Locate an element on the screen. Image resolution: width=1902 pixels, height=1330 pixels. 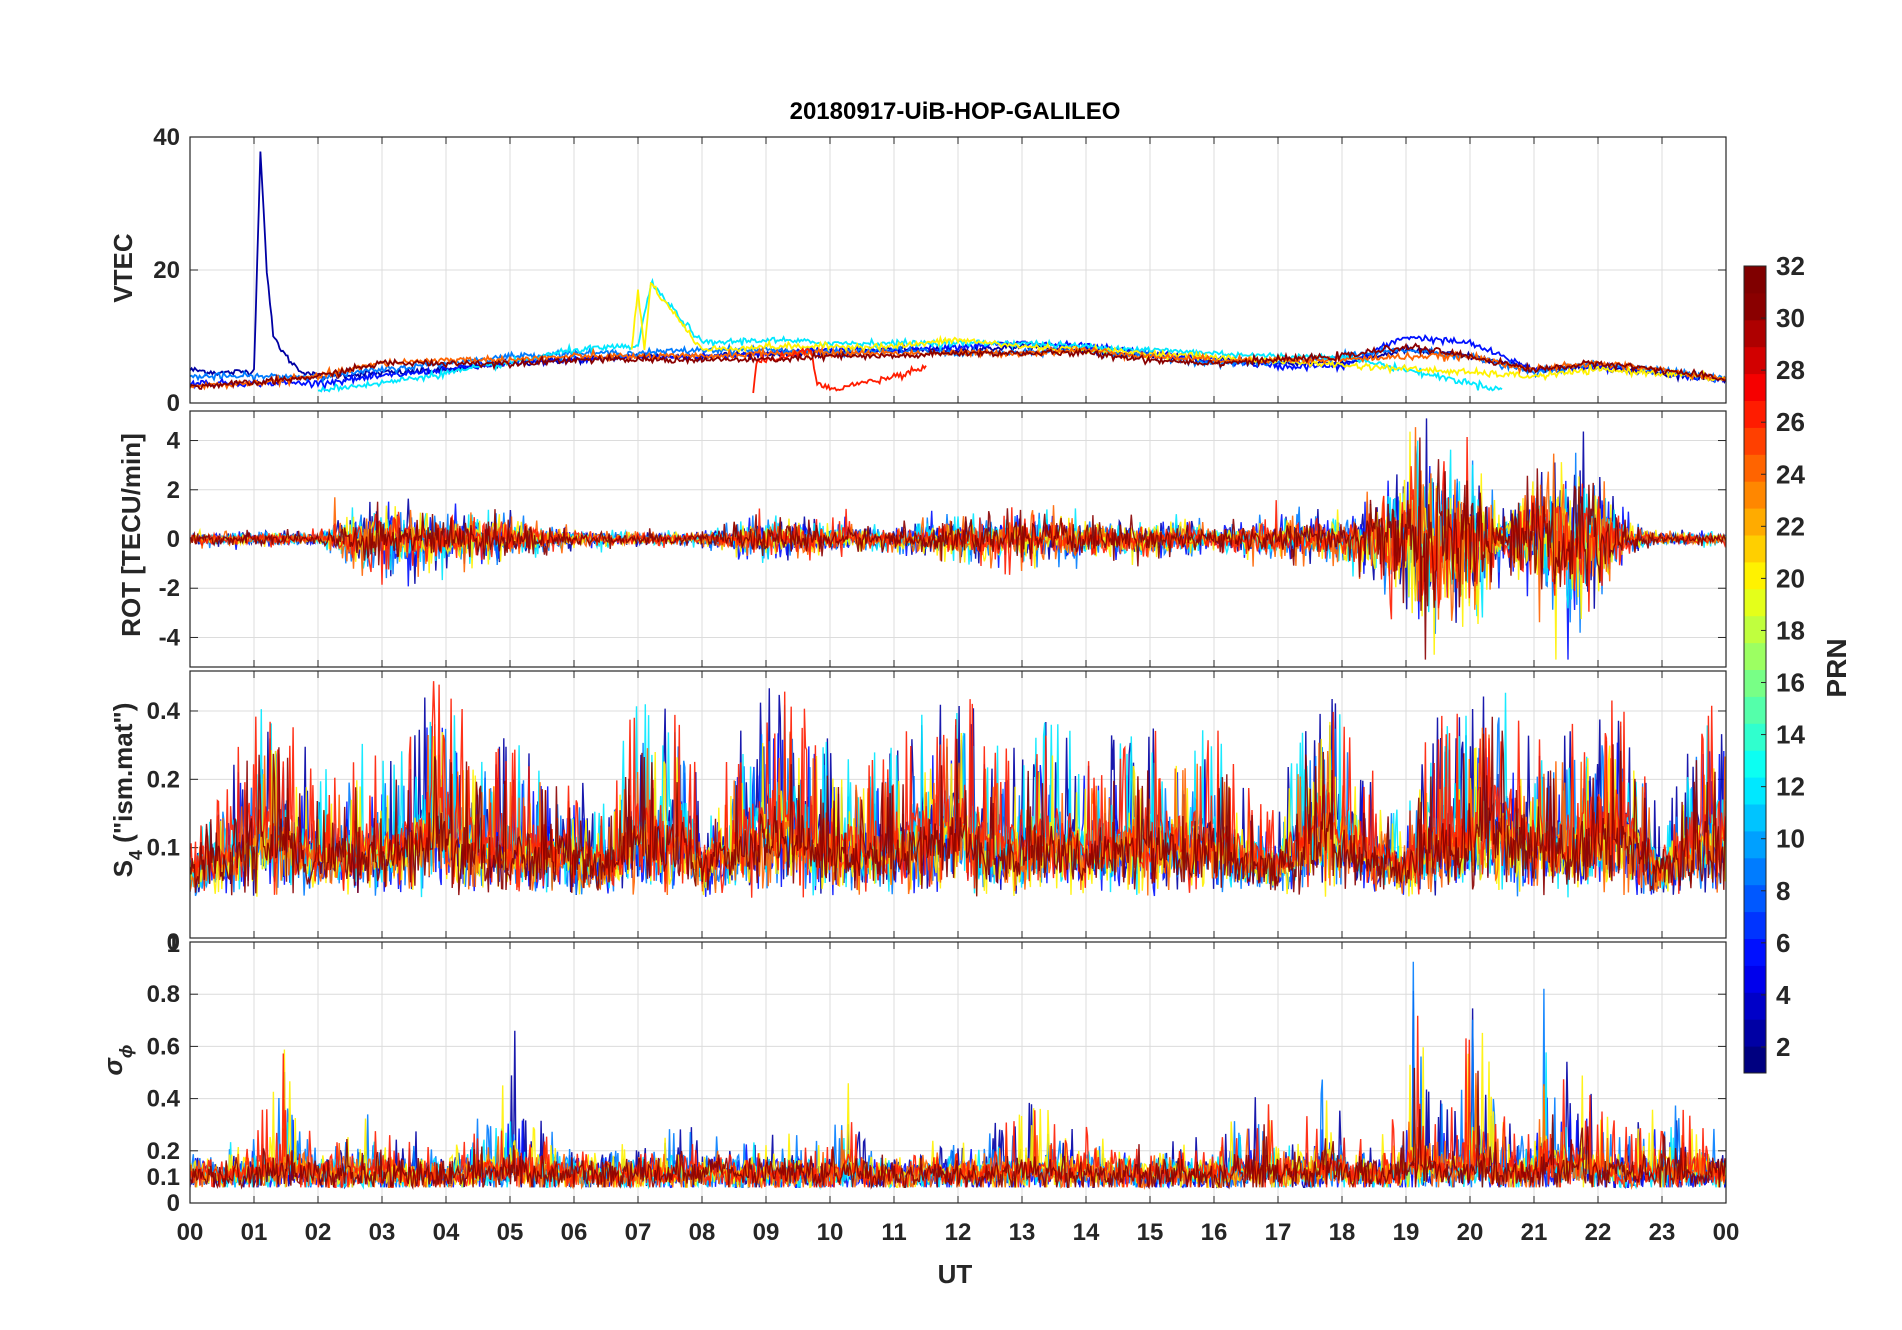
x-tick-label: 03 is located at coordinates (382, 1232).